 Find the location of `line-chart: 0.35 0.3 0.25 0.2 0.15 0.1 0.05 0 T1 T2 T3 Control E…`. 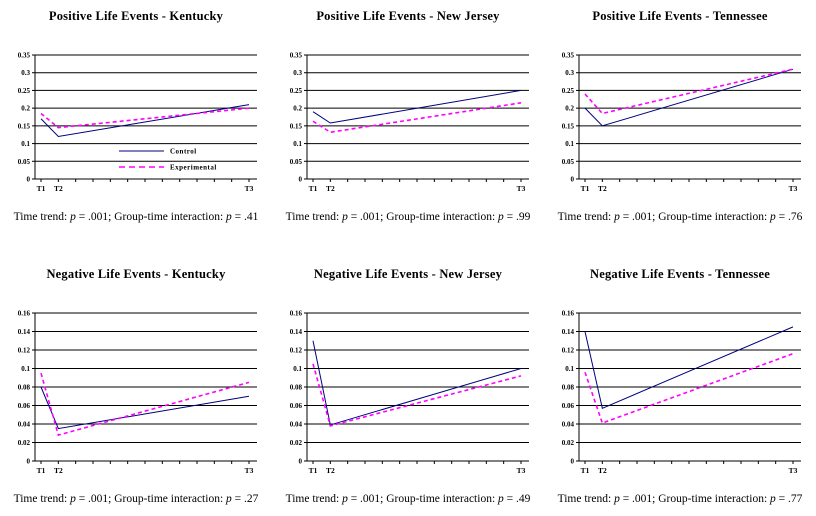

line-chart: 0.35 0.3 0.25 0.2 0.15 0.1 0.05 0 T1 T2 T3 Control E… is located at coordinates (137, 122).